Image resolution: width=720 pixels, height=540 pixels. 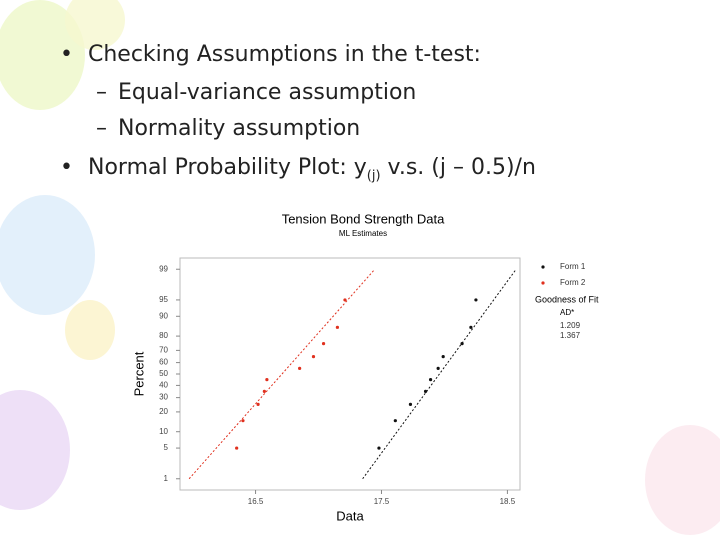 I want to click on subscript: (j), so click(x=373, y=176).